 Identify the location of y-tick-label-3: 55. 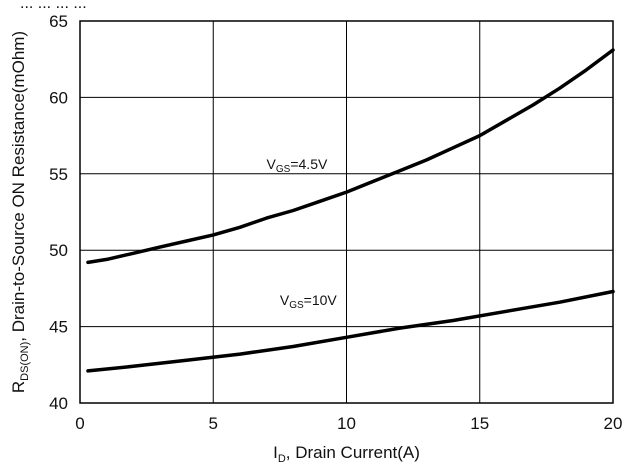
(58, 174).